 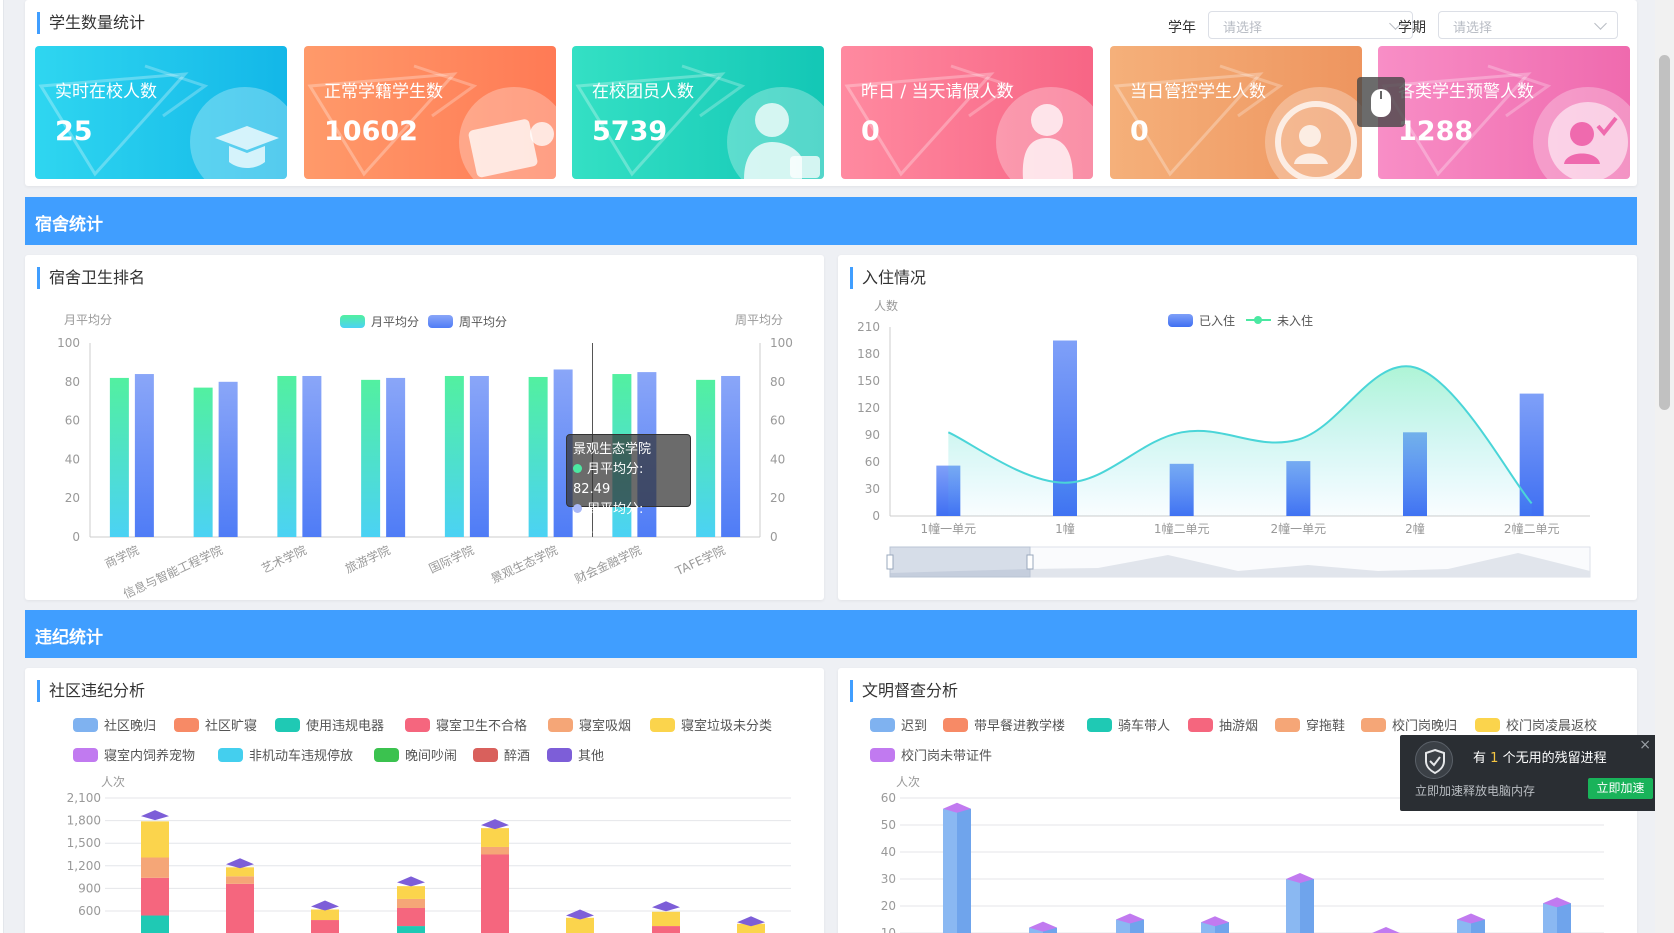 I want to click on legend-label: 校门岗未带证件, so click(x=947, y=756).